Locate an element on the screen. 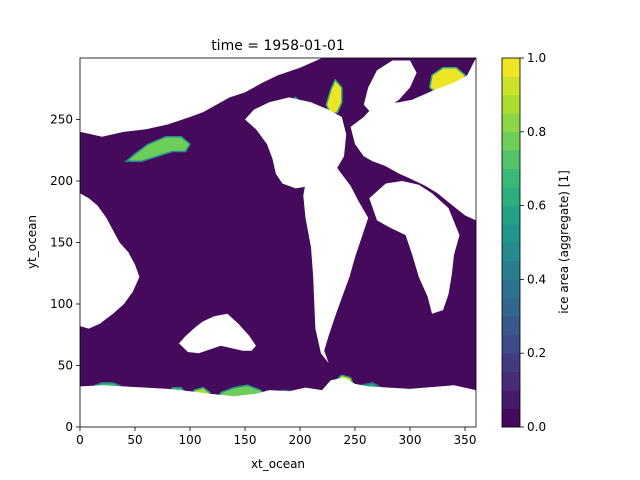 This screenshot has height=480, width=640. land-north-america-body is located at coordinates (296, 143).